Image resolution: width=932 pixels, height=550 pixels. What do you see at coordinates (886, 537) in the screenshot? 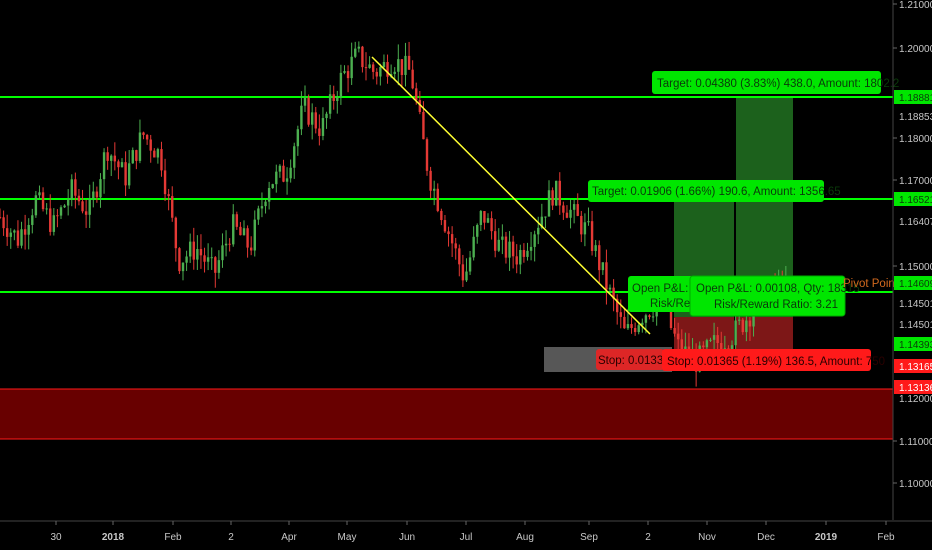
I see `x-tick-label: Feb` at bounding box center [886, 537].